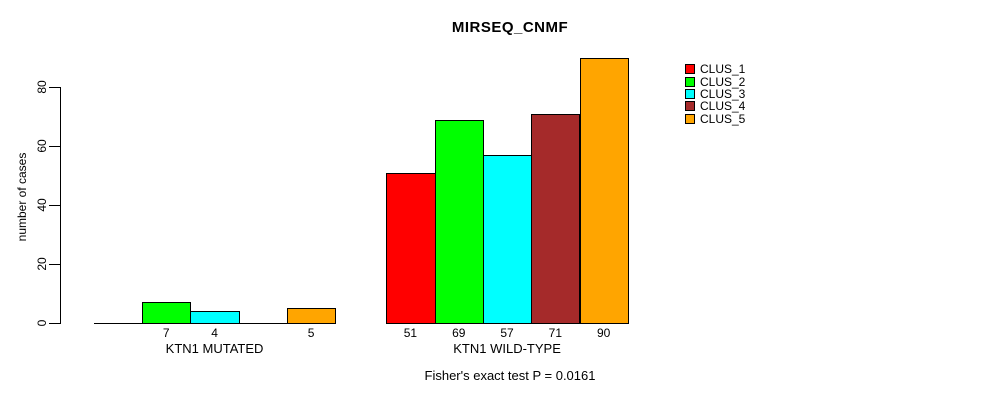 Image resolution: width=990 pixels, height=400 pixels. What do you see at coordinates (723, 81) in the screenshot?
I see `legend-label: CLUS_2` at bounding box center [723, 81].